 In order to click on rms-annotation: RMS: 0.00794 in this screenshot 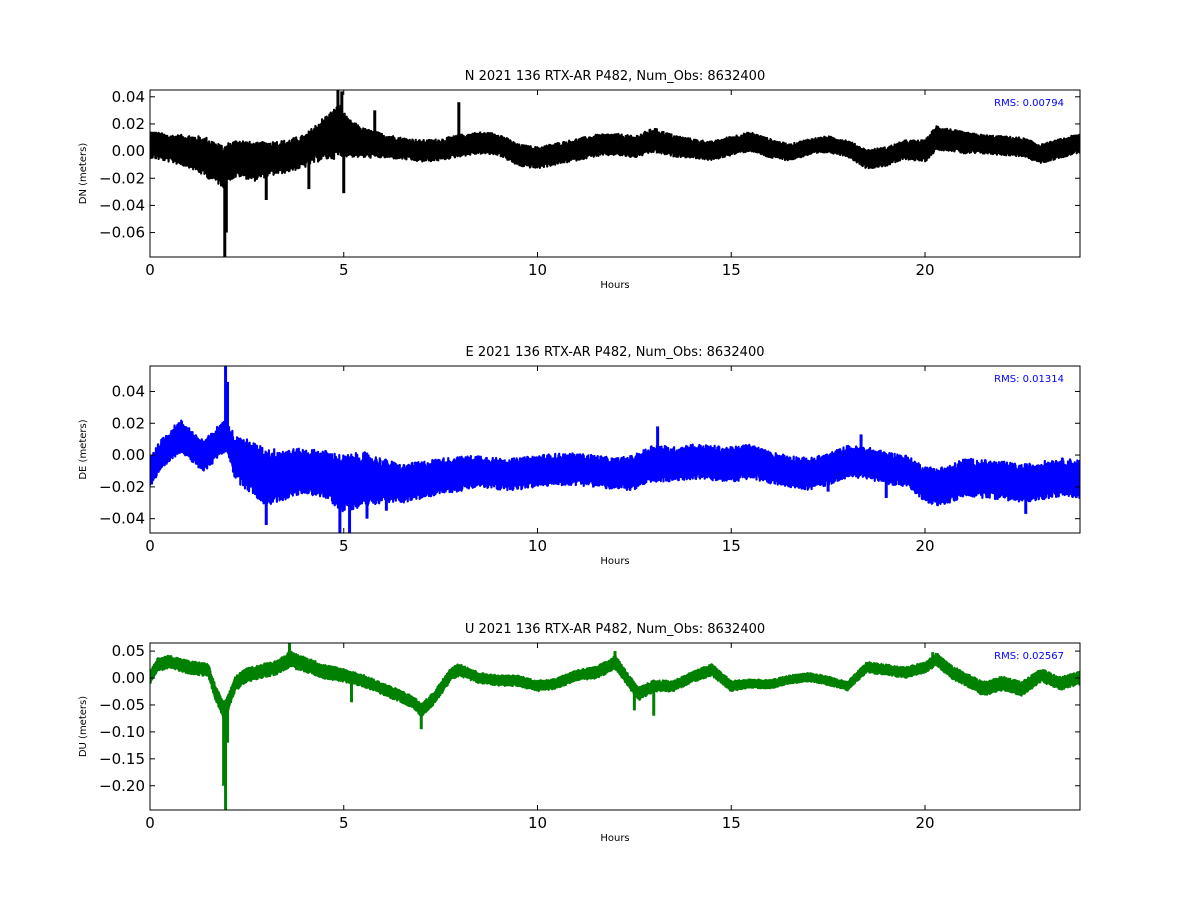, I will do `click(1029, 103)`.